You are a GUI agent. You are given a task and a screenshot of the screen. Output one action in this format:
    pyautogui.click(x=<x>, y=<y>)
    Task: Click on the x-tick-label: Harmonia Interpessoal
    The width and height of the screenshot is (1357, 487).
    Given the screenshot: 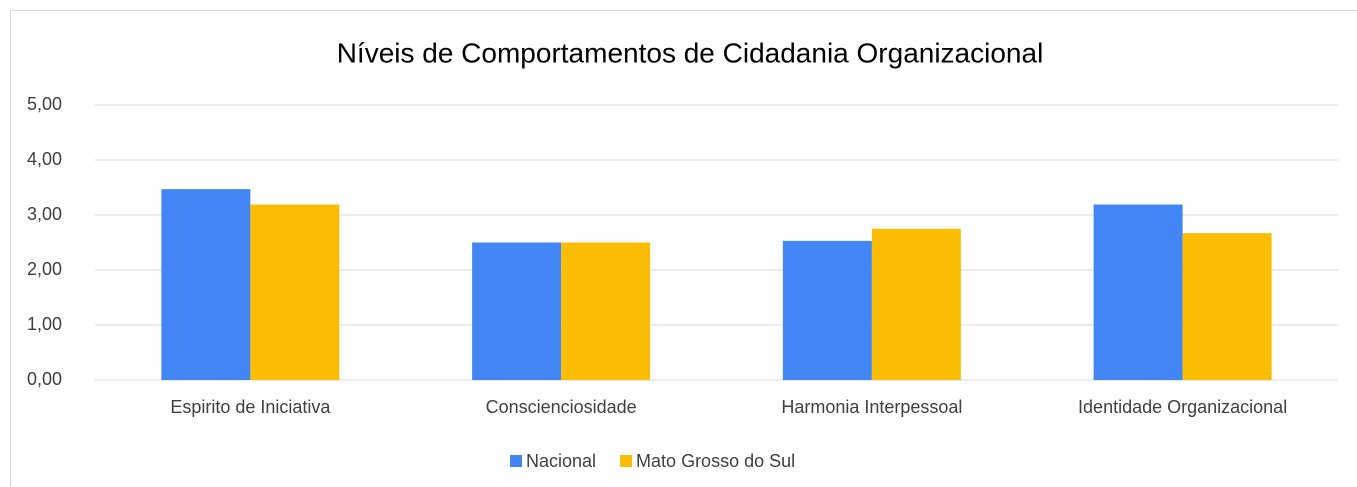 What is the action you would take?
    pyautogui.click(x=871, y=407)
    